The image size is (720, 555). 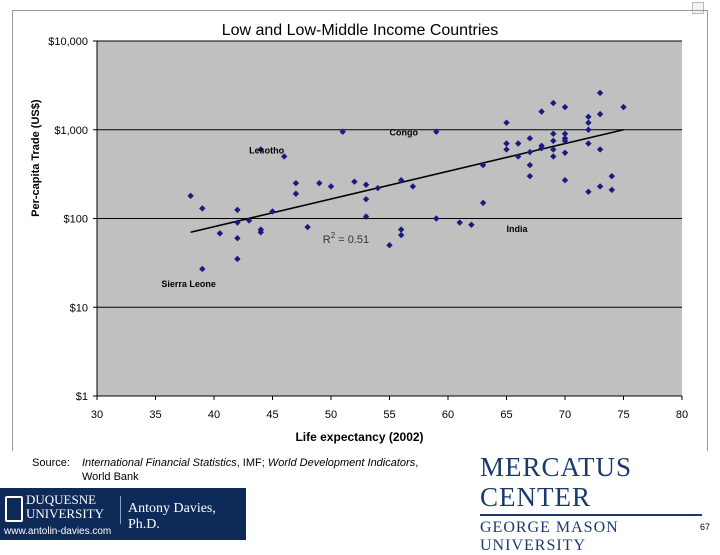 I want to click on annotation-label: Lesotho, so click(x=267, y=151).